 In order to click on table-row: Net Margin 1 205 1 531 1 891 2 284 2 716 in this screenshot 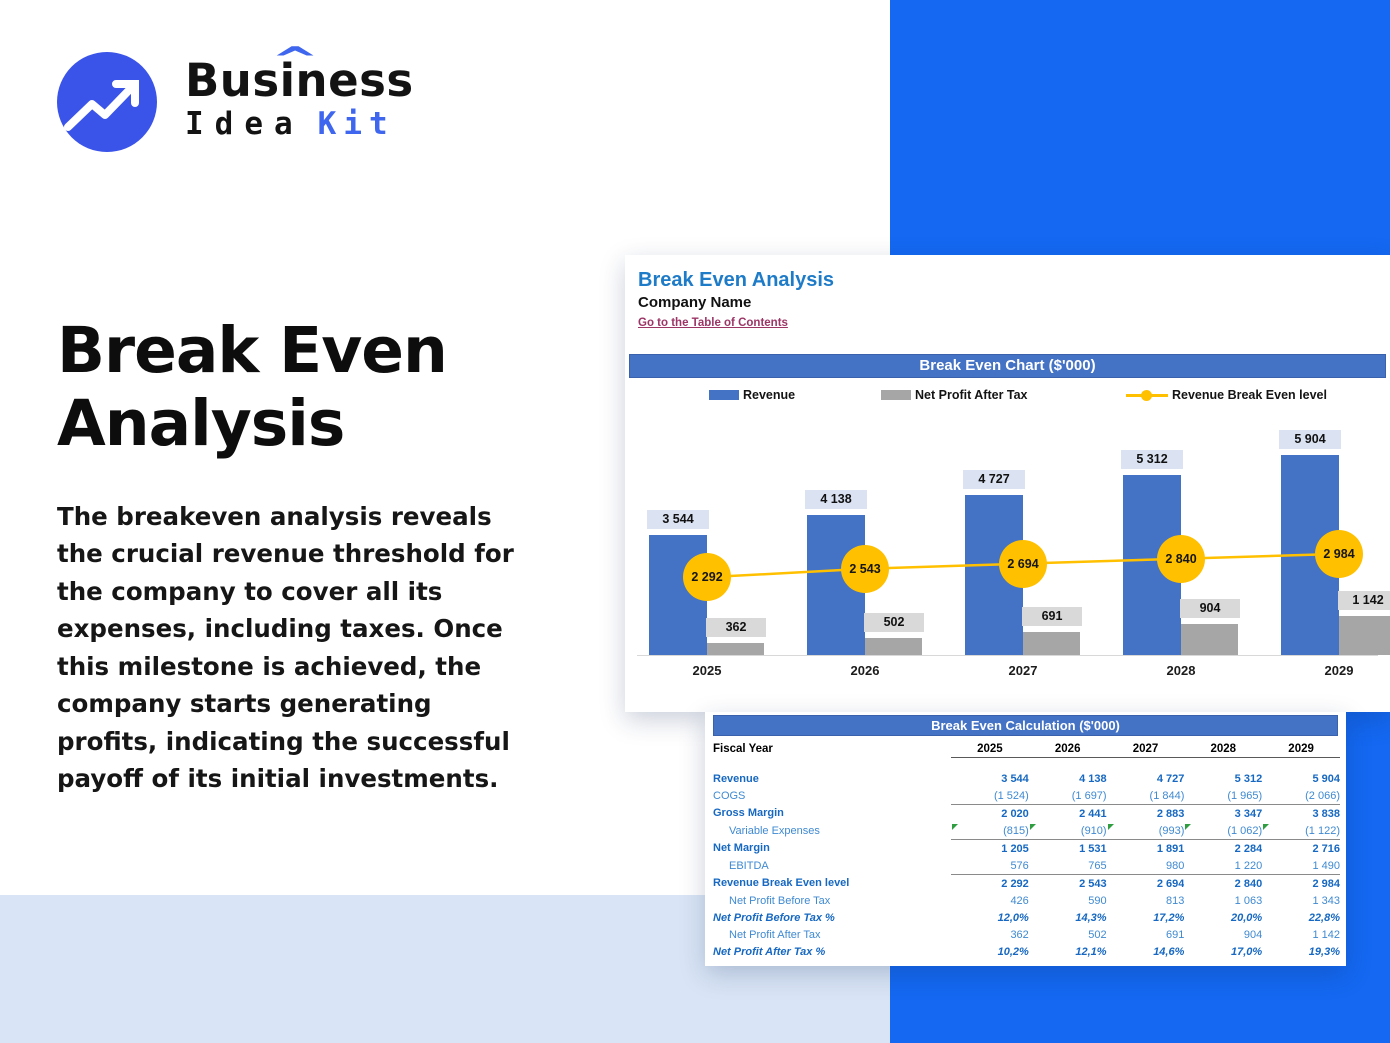, I will do `click(1026, 848)`.